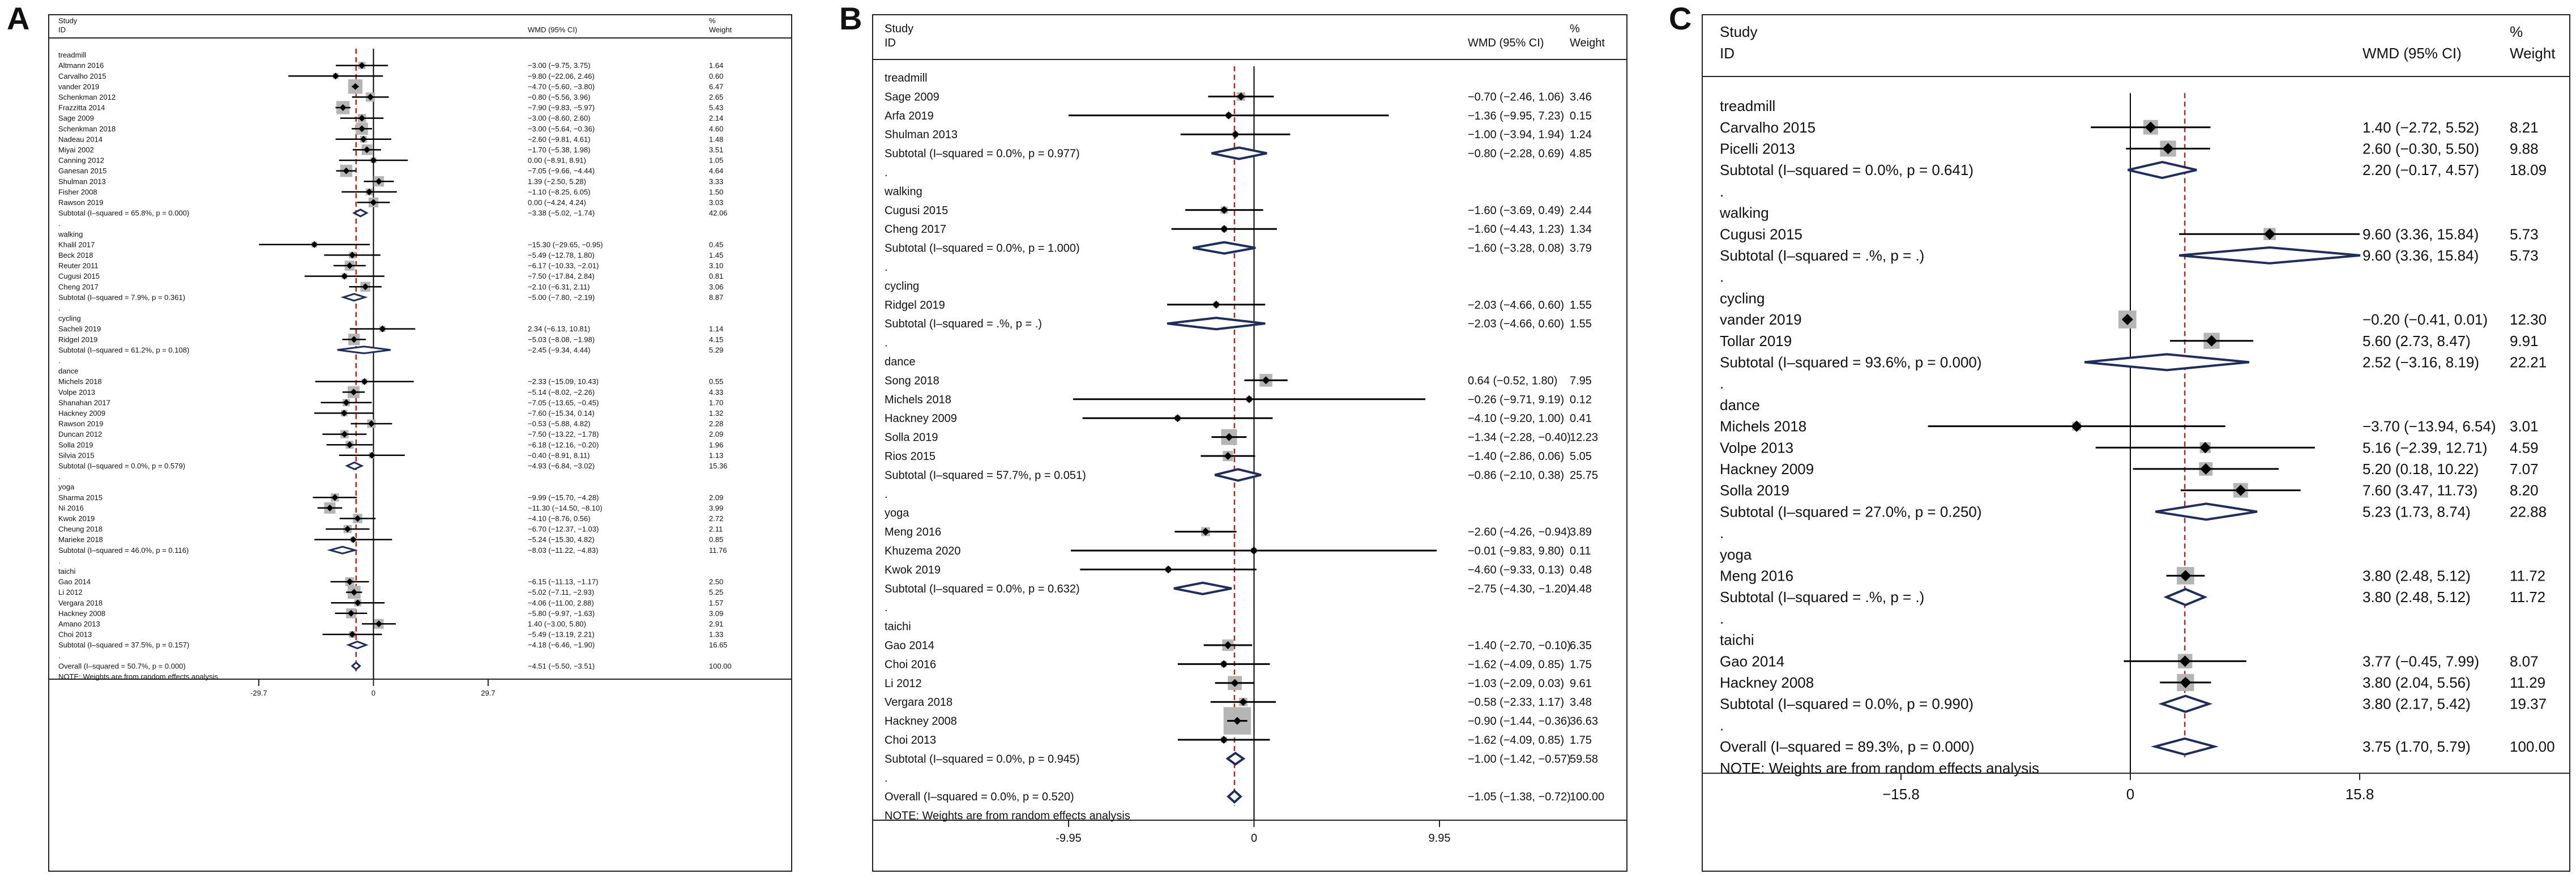 The image size is (2576, 891). I want to click on ci-value: −6.17 (−10.33, −2.01), so click(563, 266).